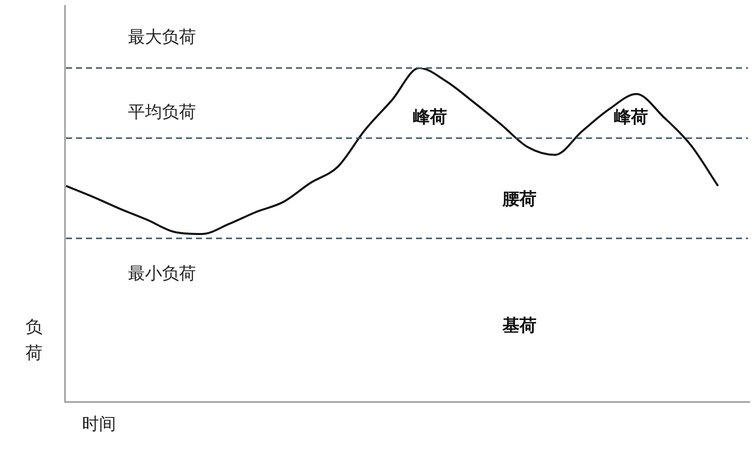 Image resolution: width=752 pixels, height=452 pixels. Describe the element at coordinates (519, 326) in the screenshot. I see `annotation: 基荷` at that location.